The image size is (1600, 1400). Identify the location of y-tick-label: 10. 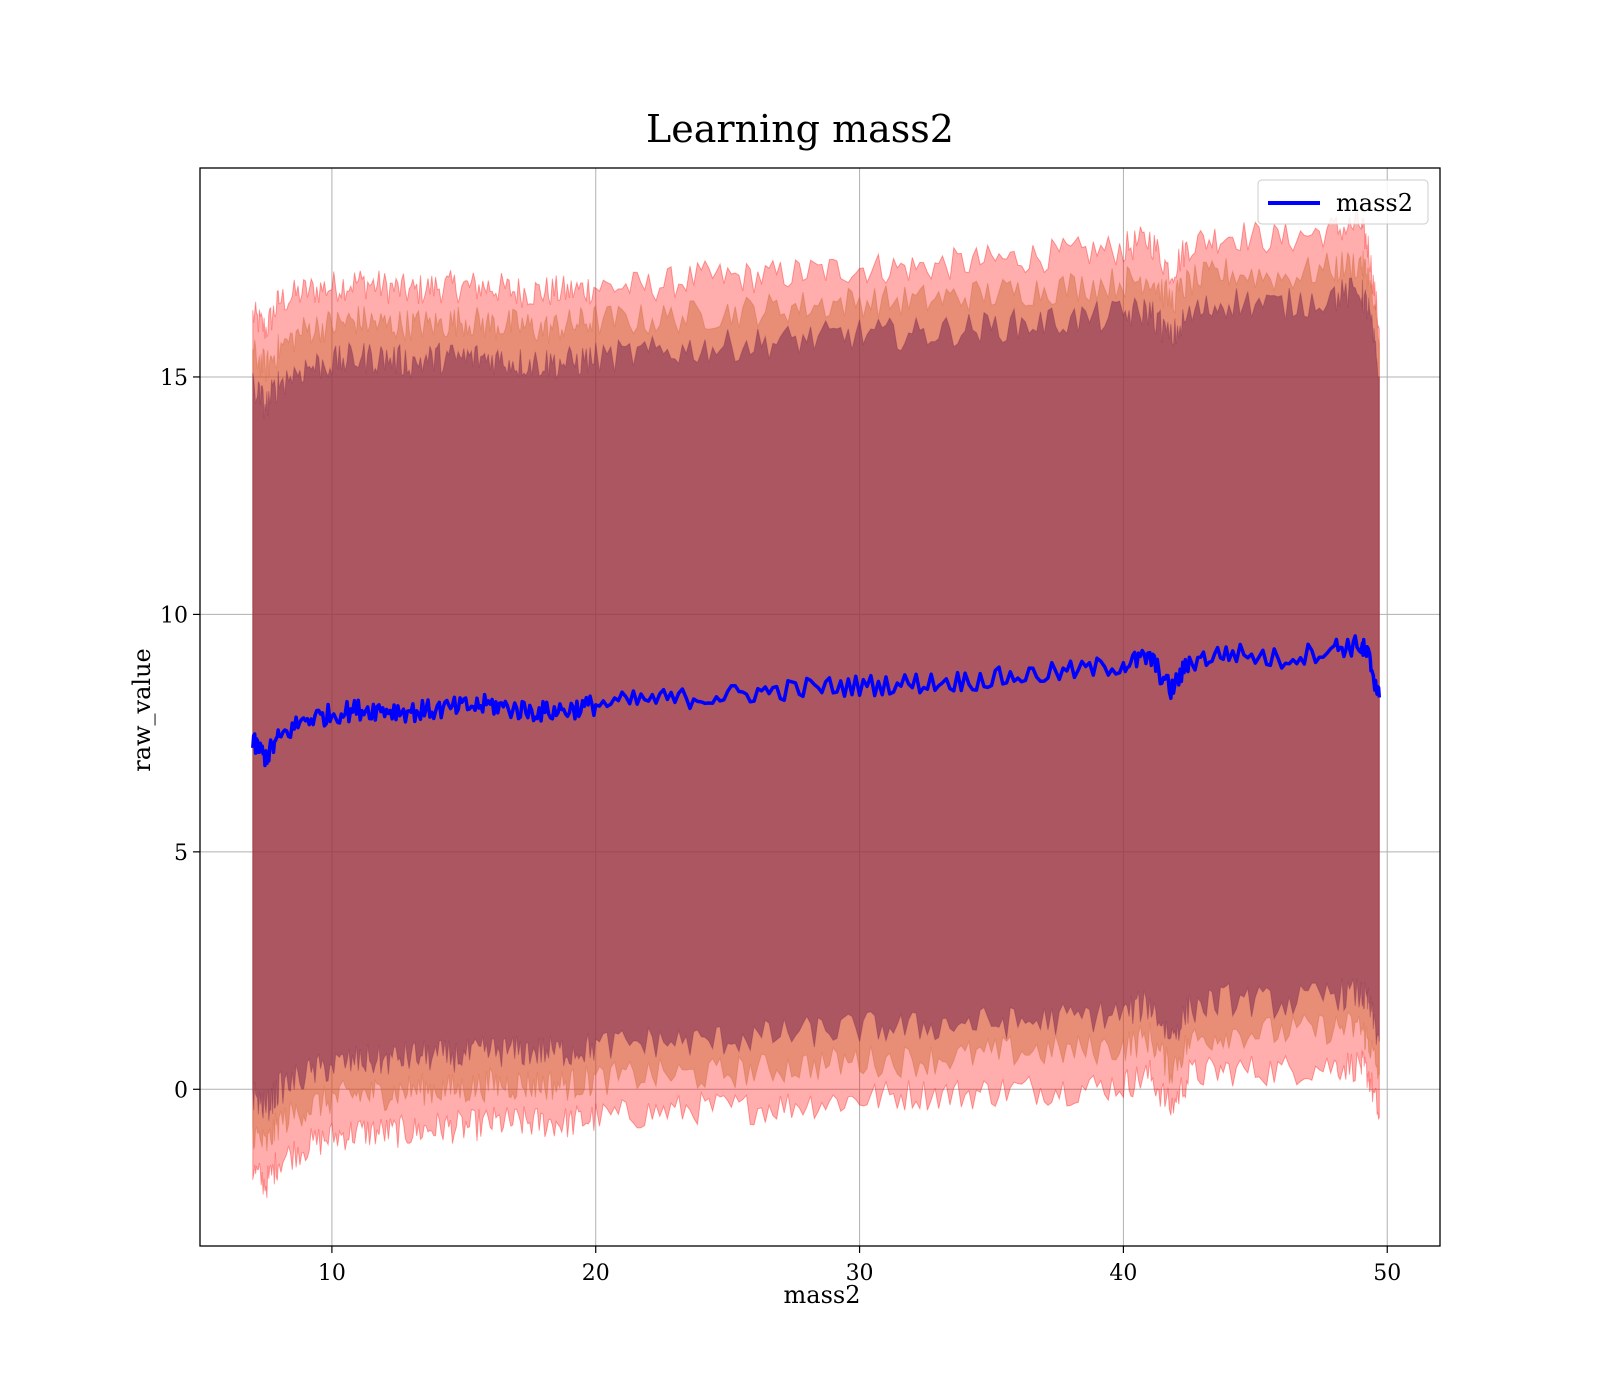
(174, 615).